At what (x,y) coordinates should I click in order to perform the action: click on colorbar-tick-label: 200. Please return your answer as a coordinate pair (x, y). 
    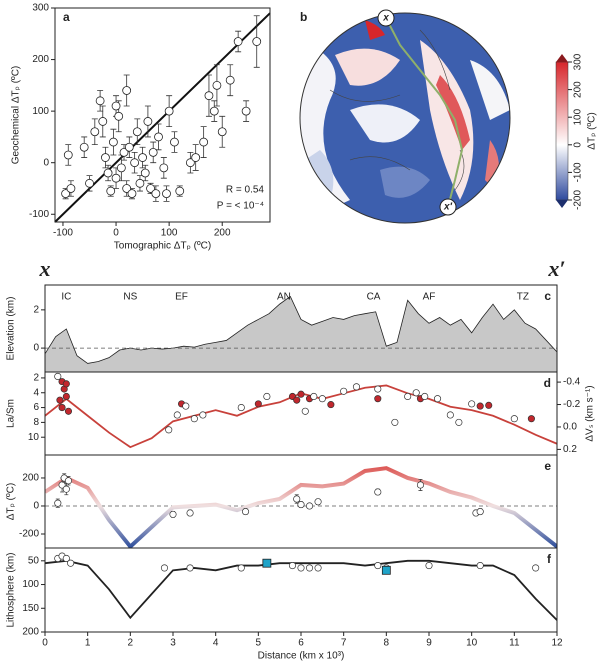
    Looking at the image, I should click on (578, 89).